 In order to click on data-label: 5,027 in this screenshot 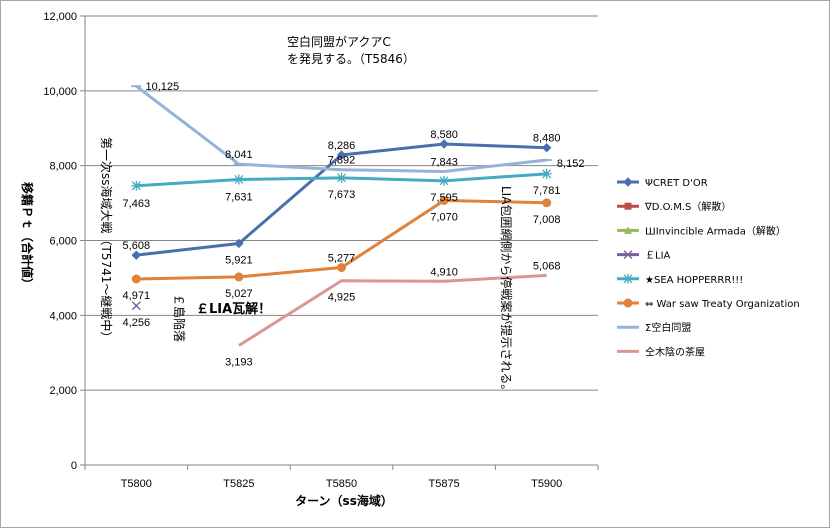, I will do `click(239, 294)`.